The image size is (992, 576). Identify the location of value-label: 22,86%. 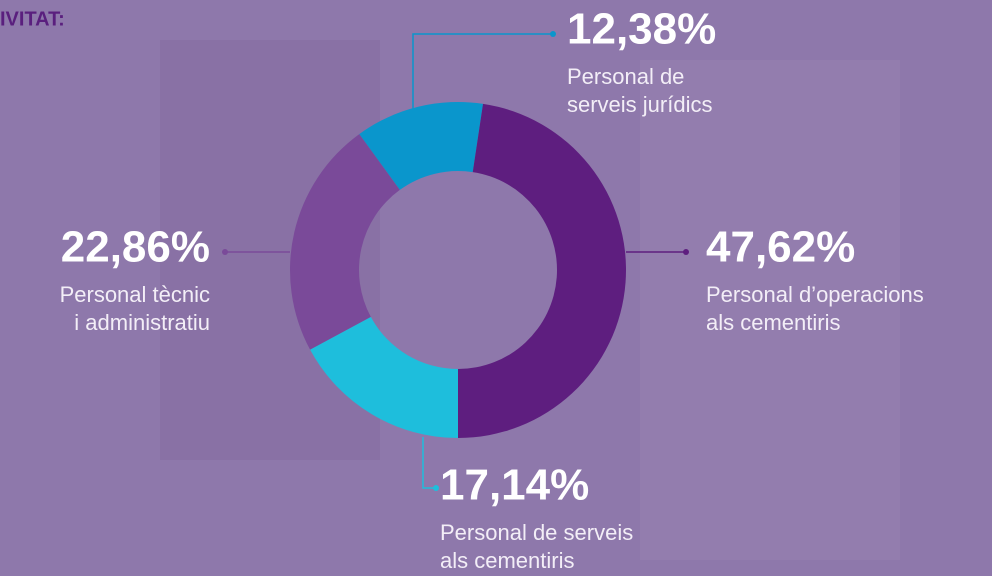
(135, 247).